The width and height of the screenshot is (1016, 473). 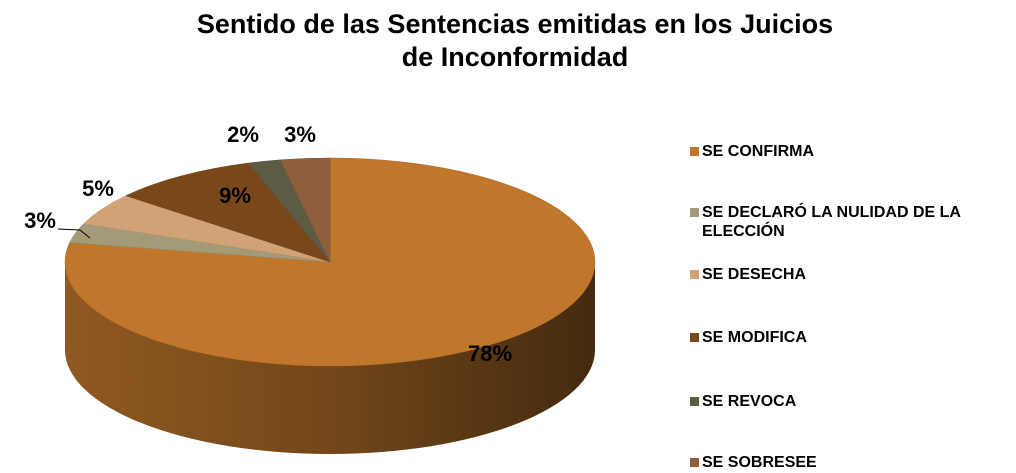 I want to click on legend-item: SE DECLARÓ LA NULIDAD DE LA ELECCIÓN, so click(x=853, y=222).